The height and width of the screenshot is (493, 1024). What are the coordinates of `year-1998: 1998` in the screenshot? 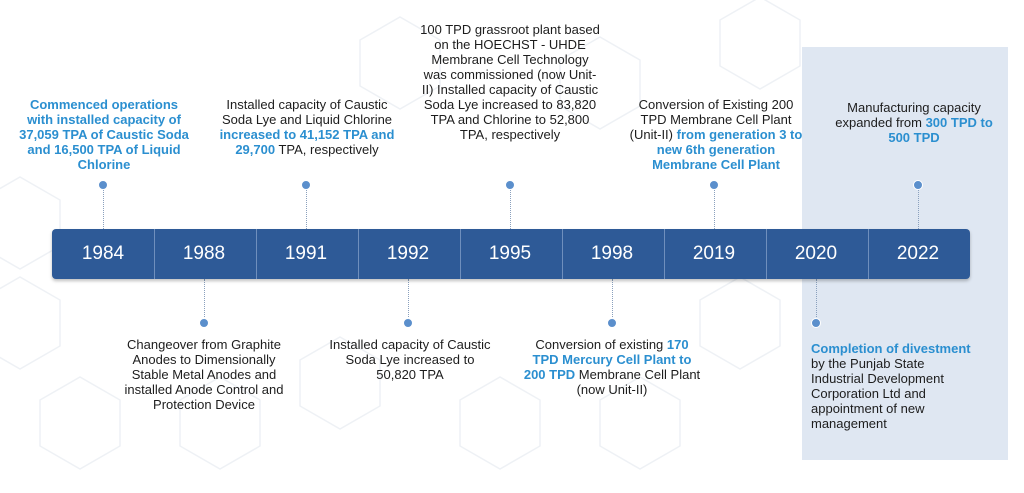 It's located at (612, 253).